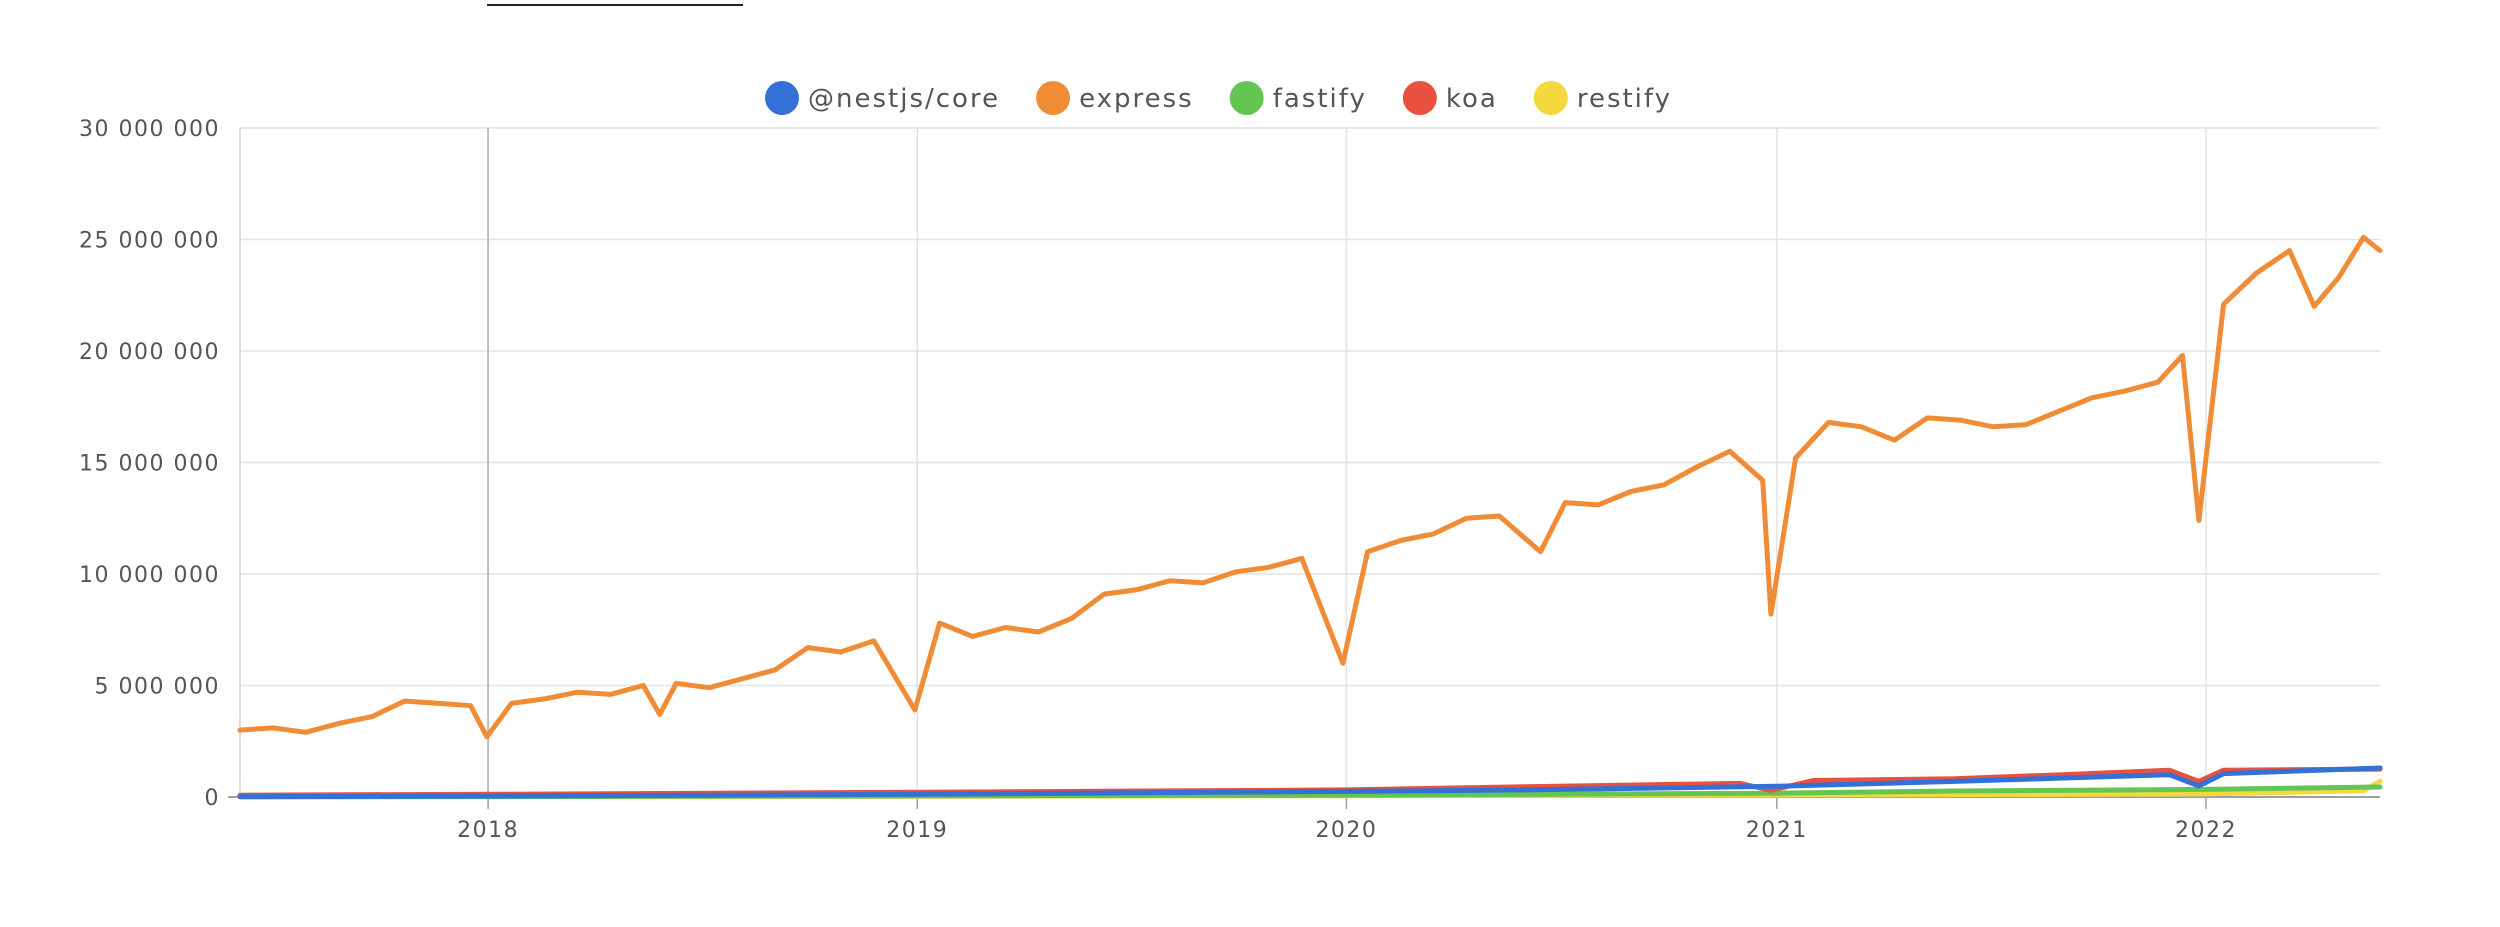 The height and width of the screenshot is (927, 2500). What do you see at coordinates (149, 575) in the screenshot?
I see `y-tick-label: 10 000 000` at bounding box center [149, 575].